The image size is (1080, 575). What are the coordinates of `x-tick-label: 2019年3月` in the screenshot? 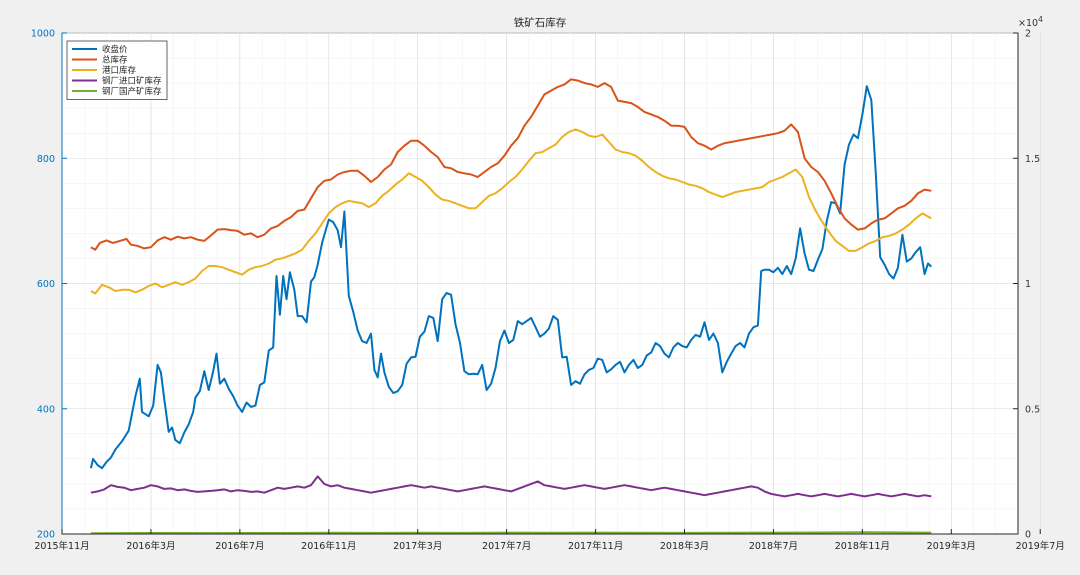 It's located at (951, 546).